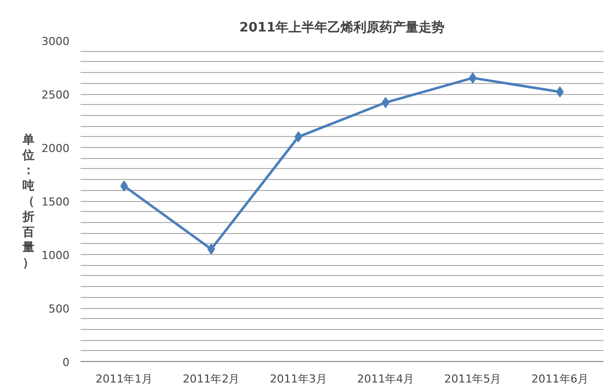  I want to click on y-tick-label: 1500, so click(56, 202).